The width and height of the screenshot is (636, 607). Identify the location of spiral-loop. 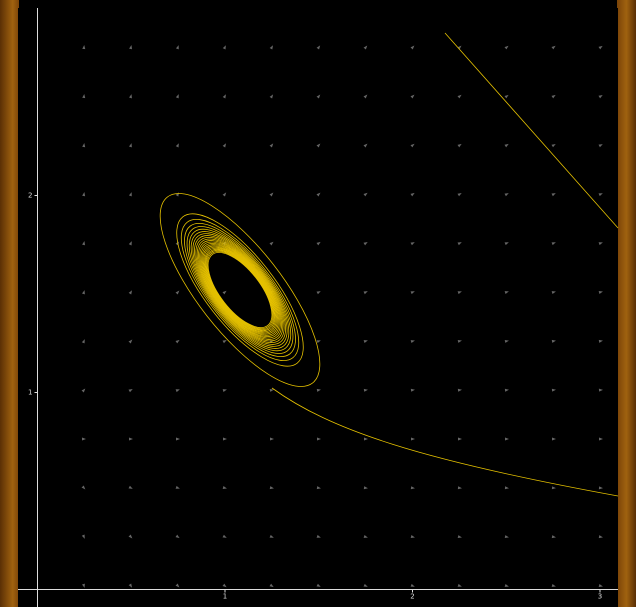
(240, 290).